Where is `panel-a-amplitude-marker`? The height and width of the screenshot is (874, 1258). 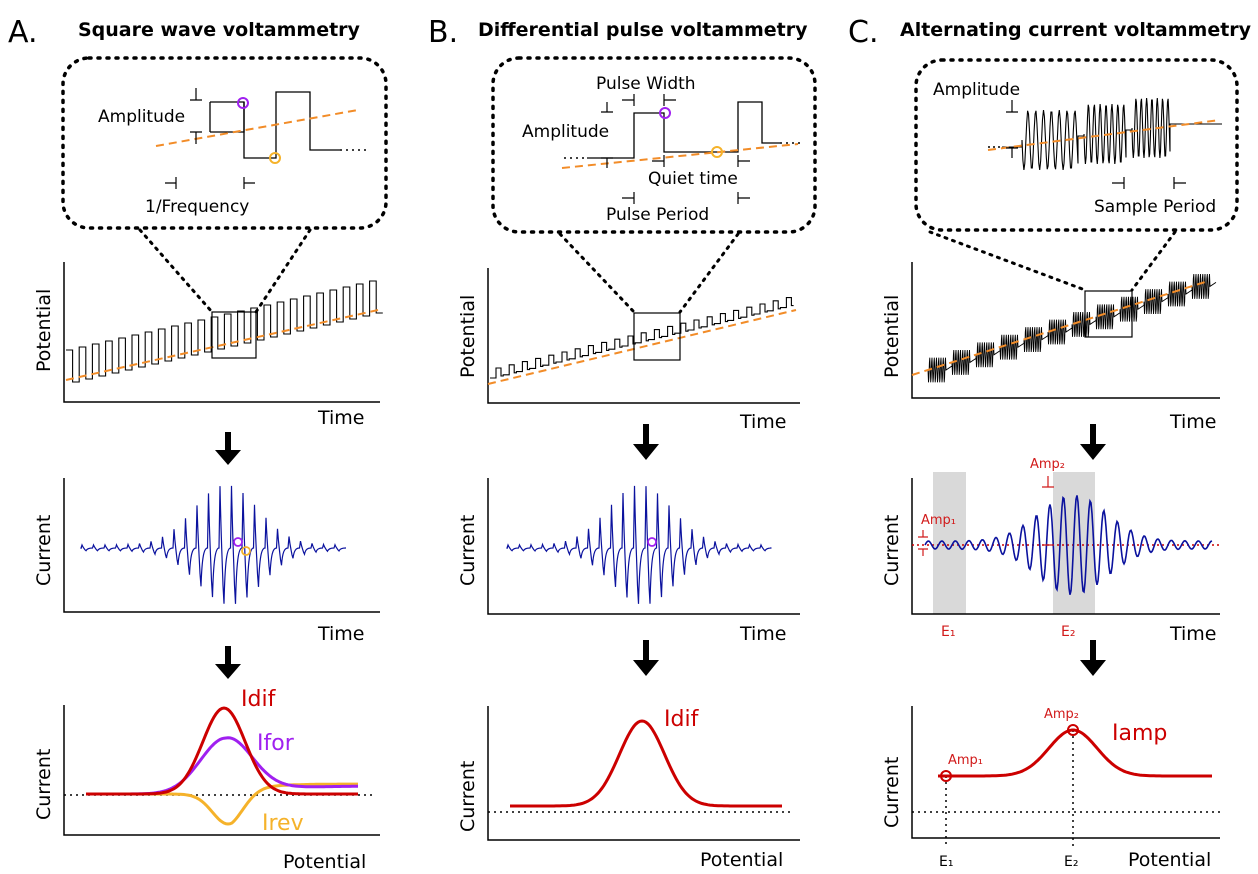
panel-a-amplitude-marker is located at coordinates (196, 116).